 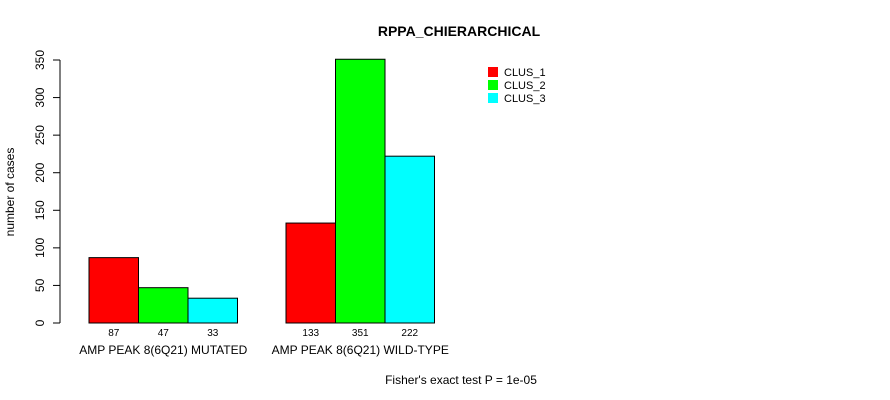 What do you see at coordinates (525, 73) in the screenshot?
I see `legend-label-clus-1: CLUS_1` at bounding box center [525, 73].